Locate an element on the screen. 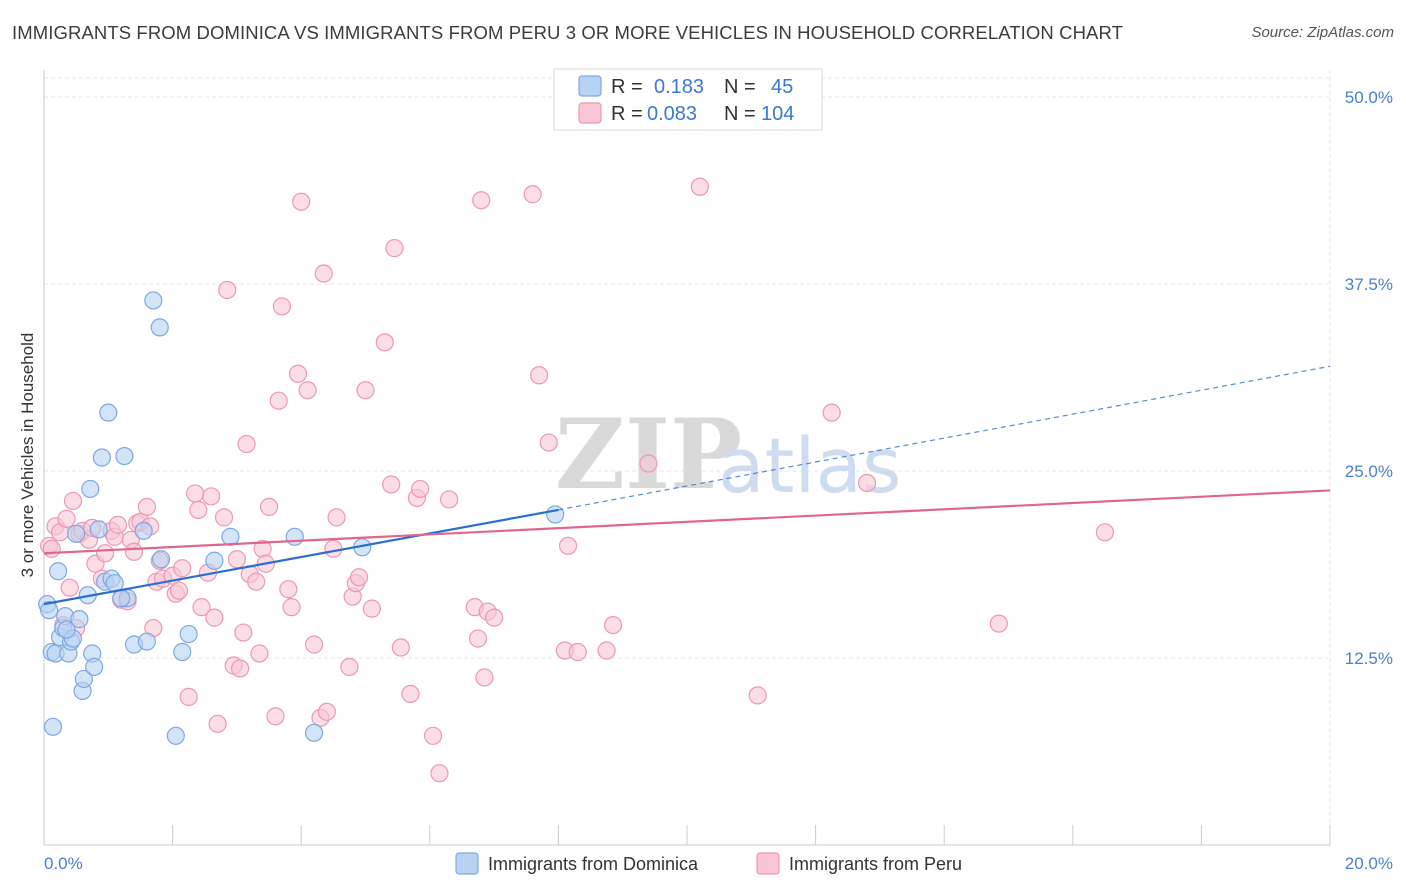 The width and height of the screenshot is (1406, 892). x-tick-label-0: 0.0% is located at coordinates (63, 863).